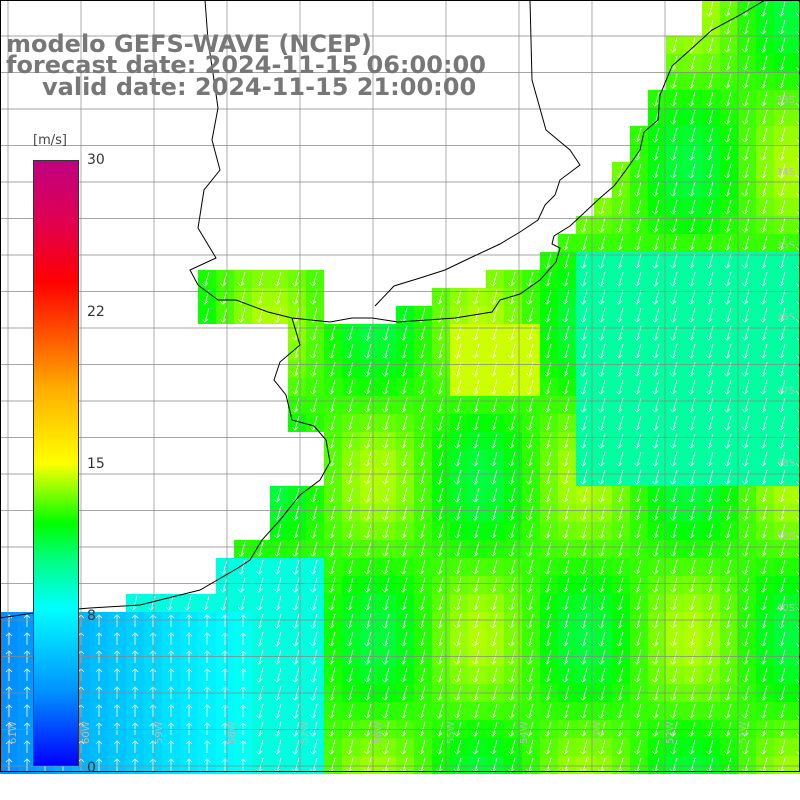 This screenshot has height=800, width=800. I want to click on model-title: modelo GEFS-WAVE (NCEP), so click(189, 44).